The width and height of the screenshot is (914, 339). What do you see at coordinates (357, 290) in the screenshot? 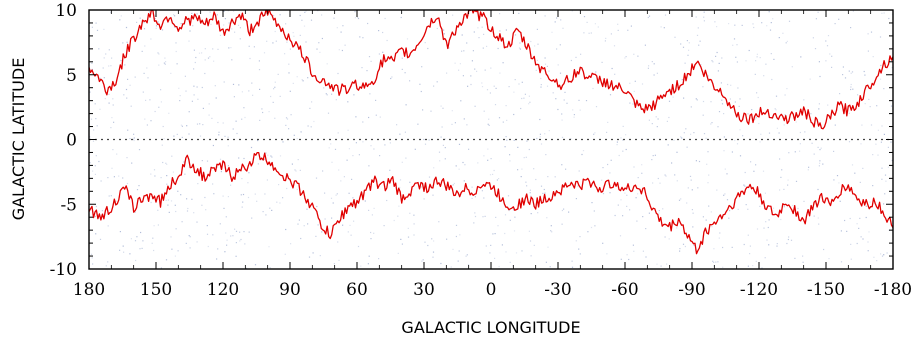
I see `x-tick-label: 60` at bounding box center [357, 290].